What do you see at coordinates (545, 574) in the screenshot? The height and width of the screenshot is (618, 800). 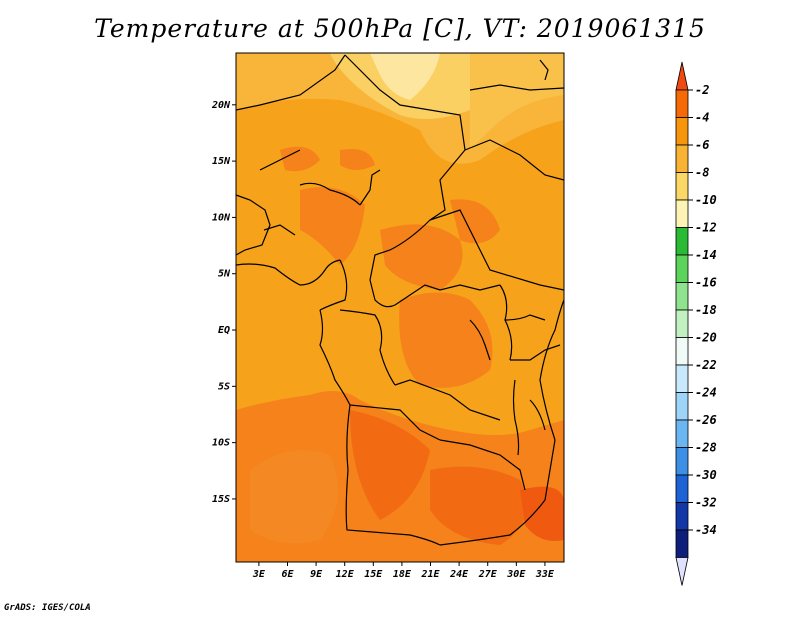 I see `lon-tick-label: 33E` at bounding box center [545, 574].